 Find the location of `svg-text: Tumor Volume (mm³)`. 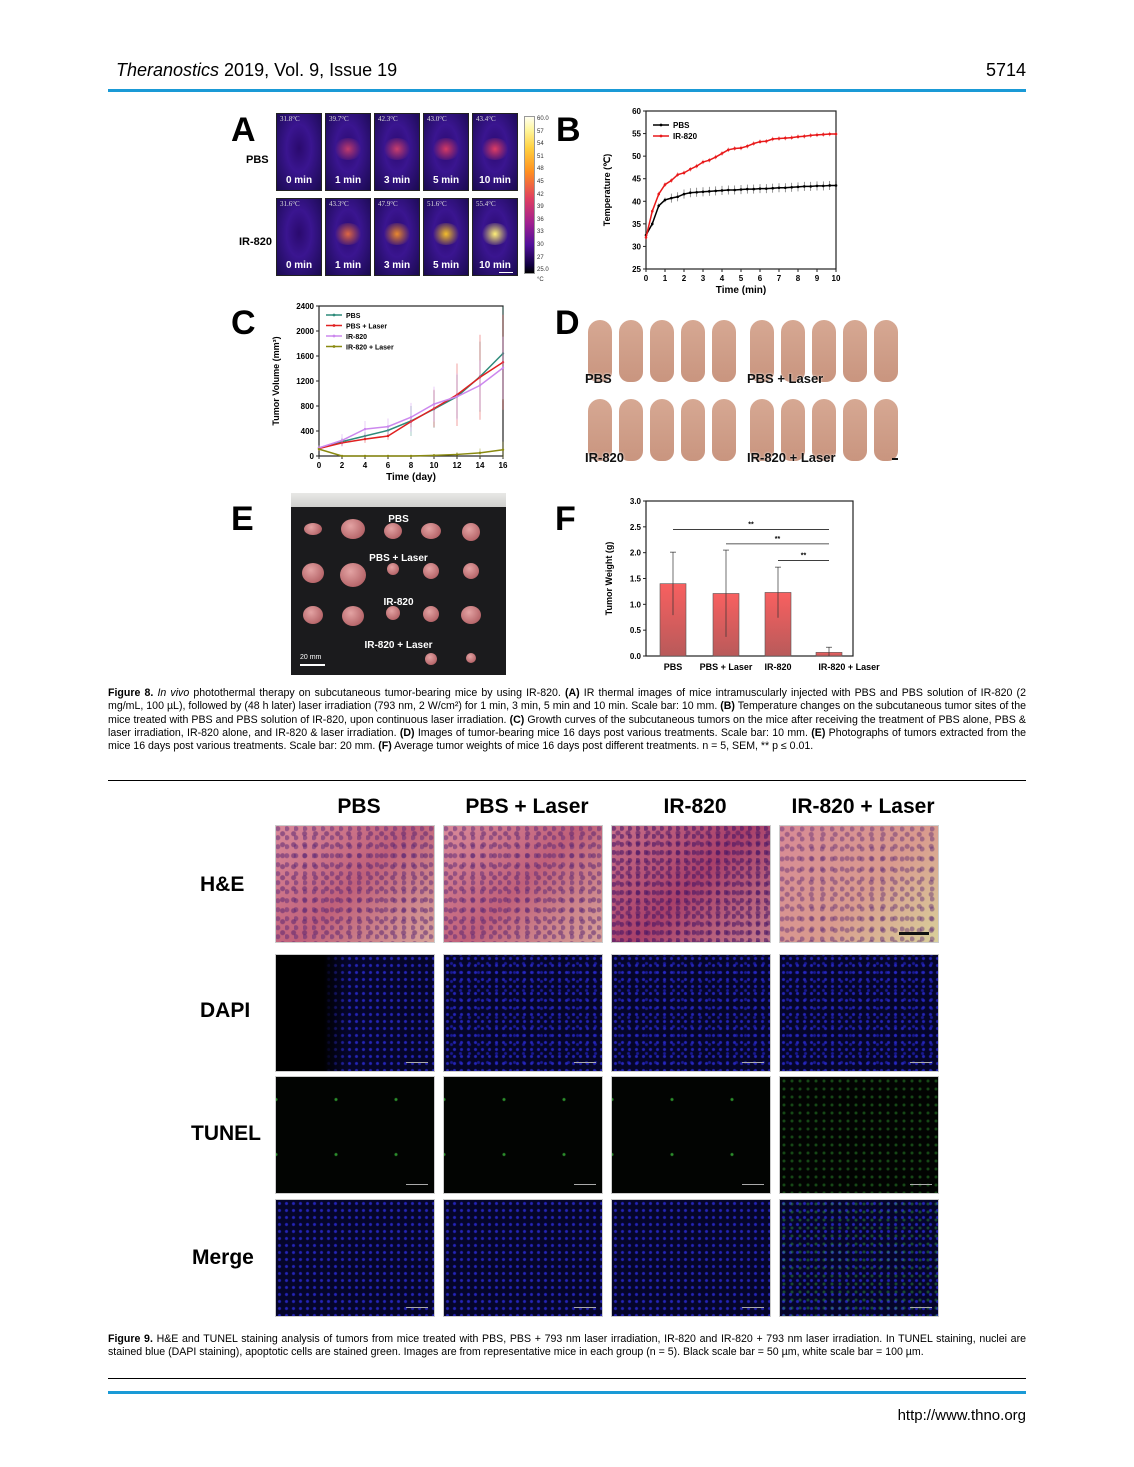

svg-text: Tumor Volume (mm³) is located at coordinates (276, 380).